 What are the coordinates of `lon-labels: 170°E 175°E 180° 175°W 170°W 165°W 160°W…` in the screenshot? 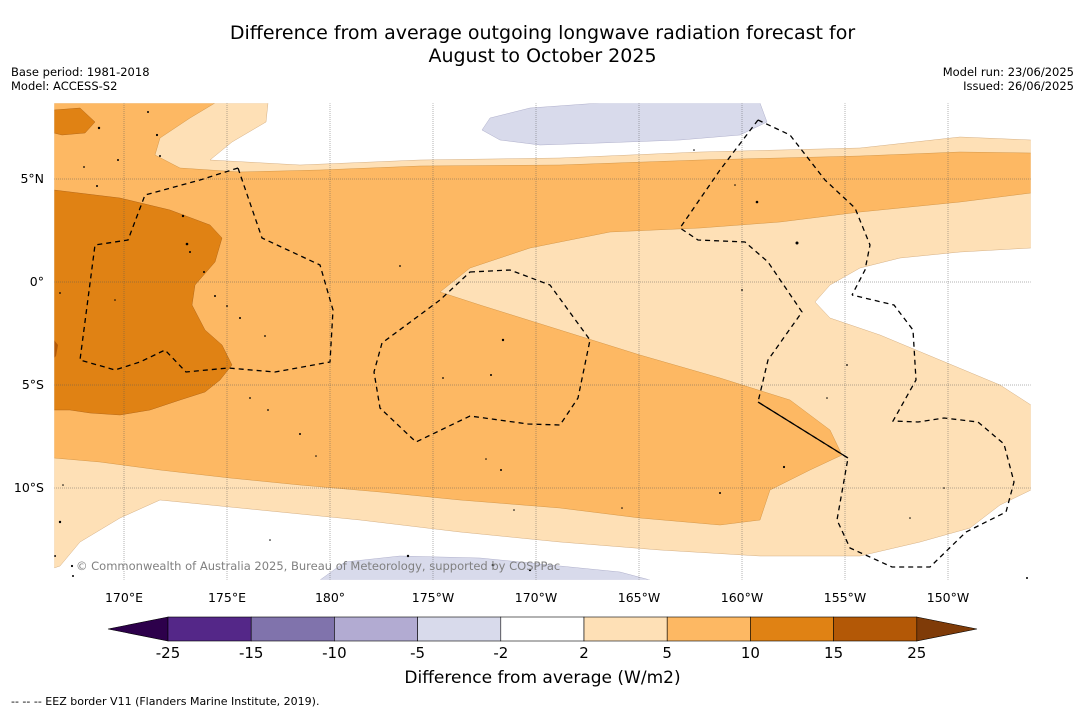 It's located at (537, 597).